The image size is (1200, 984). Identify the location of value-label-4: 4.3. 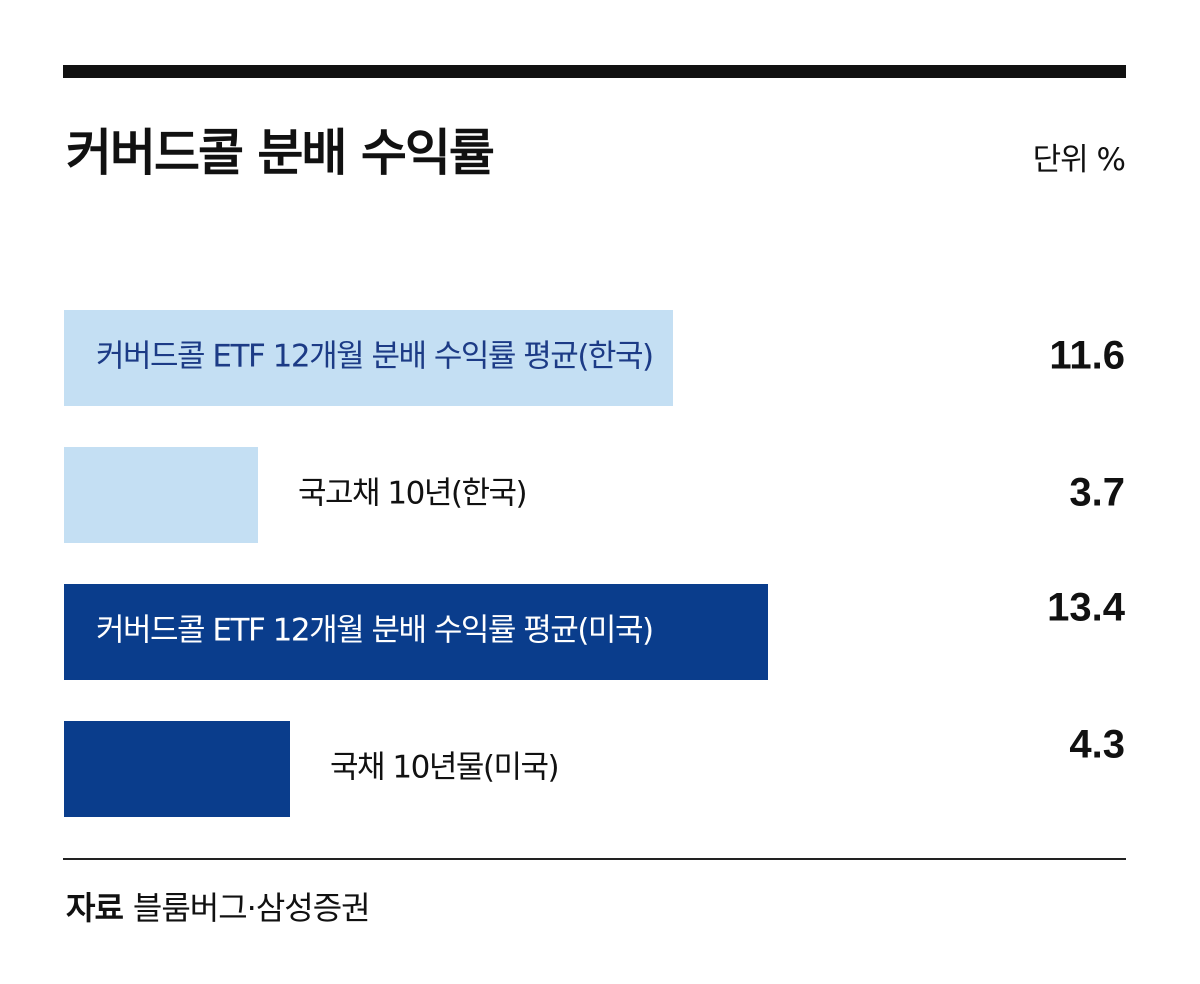
(1097, 745).